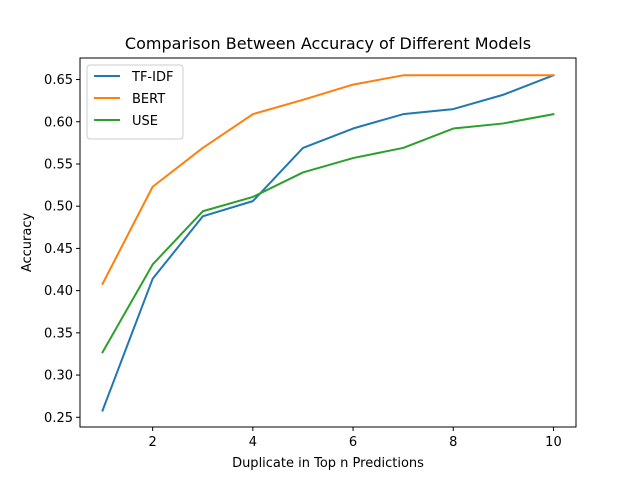 Image resolution: width=640 pixels, height=480 pixels. I want to click on y-tick-label: 0.35, so click(58, 333).